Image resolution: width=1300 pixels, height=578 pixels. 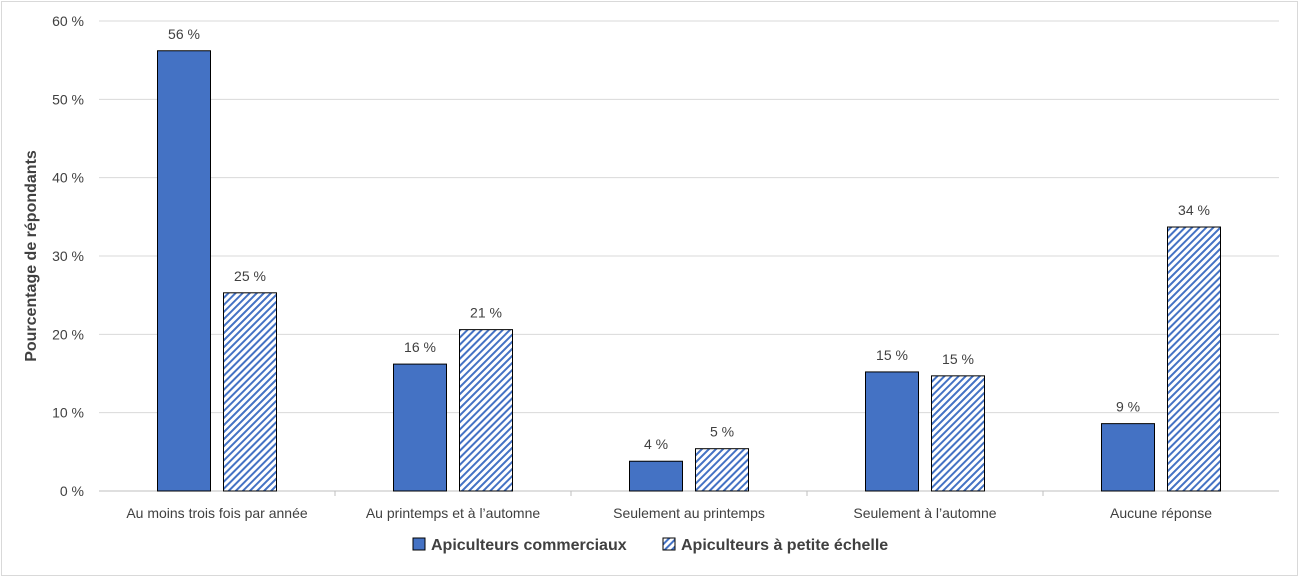 I want to click on data-label: 16 %, so click(x=420, y=347).